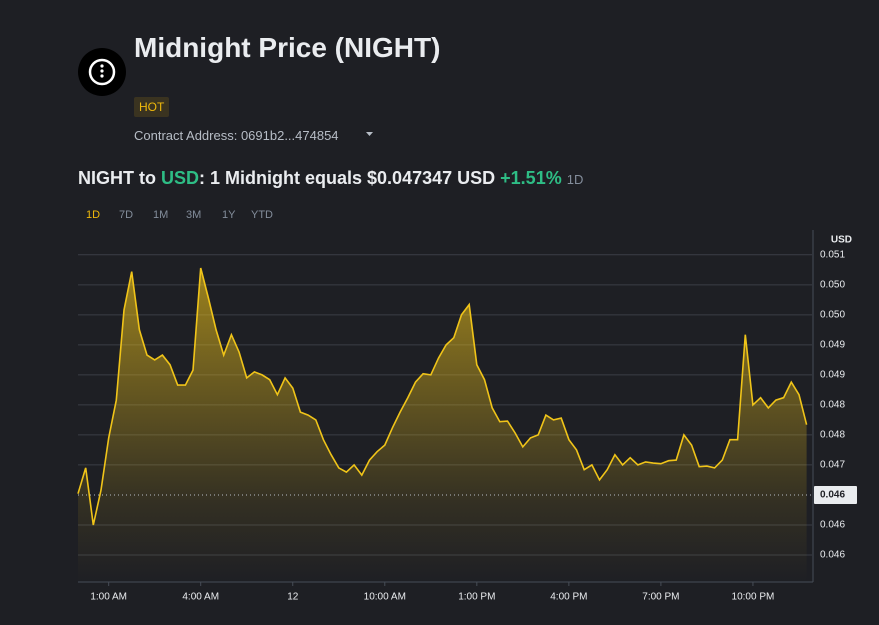  I want to click on title: Midnight Price (NIGHT), so click(287, 47).